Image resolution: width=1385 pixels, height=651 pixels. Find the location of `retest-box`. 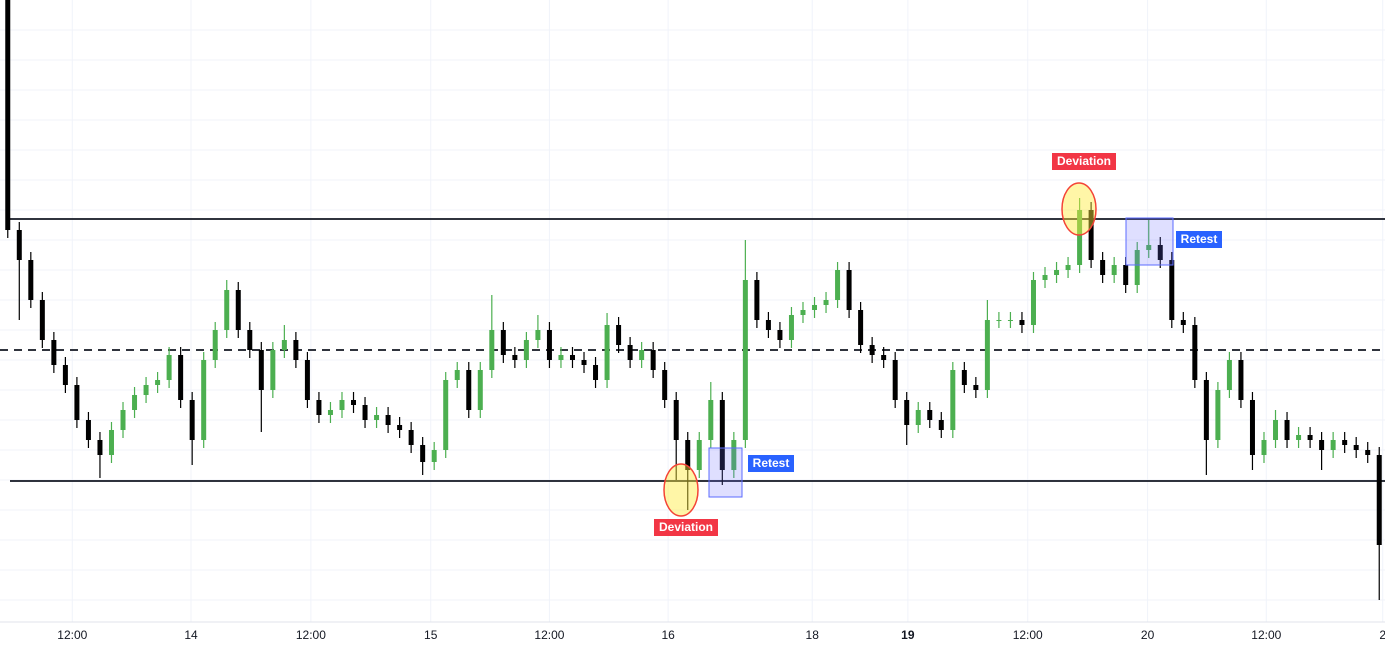

retest-box is located at coordinates (1149, 241).